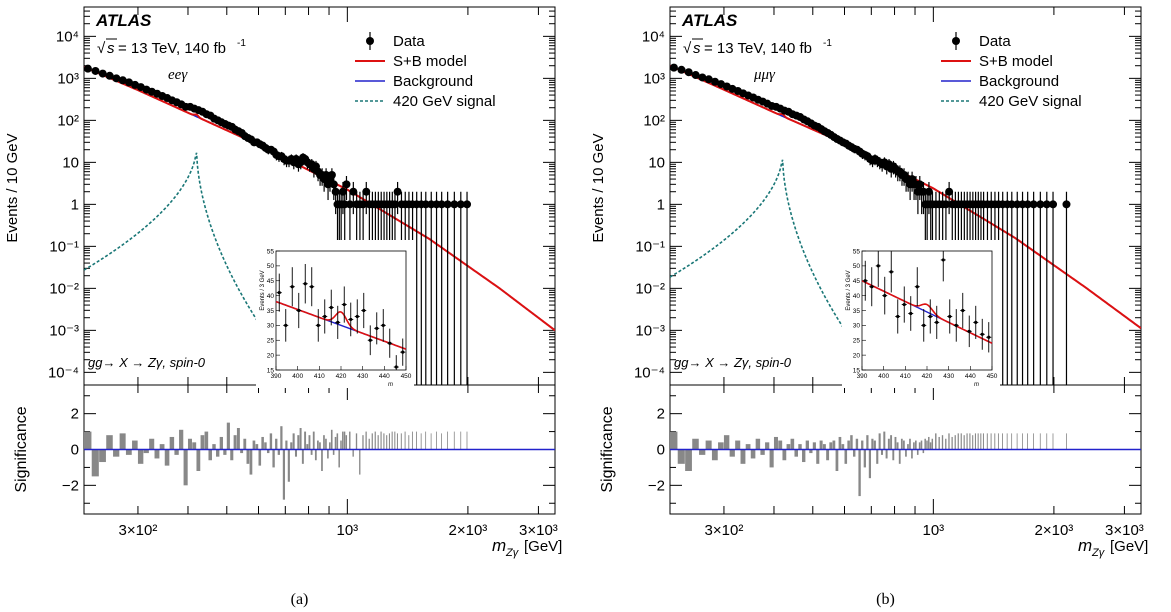 The width and height of the screenshot is (1171, 612). I want to click on signal-curve, so click(187, 260).